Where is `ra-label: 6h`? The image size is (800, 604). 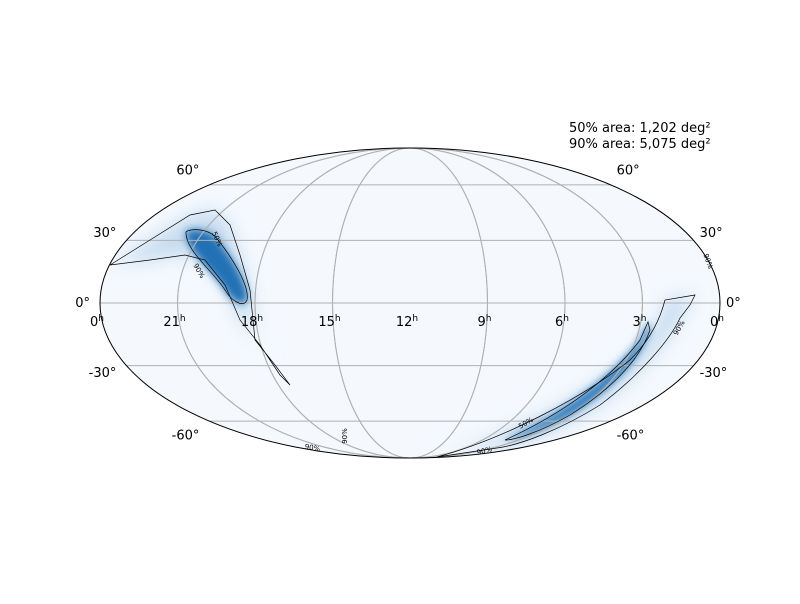 ra-label: 6h is located at coordinates (562, 322).